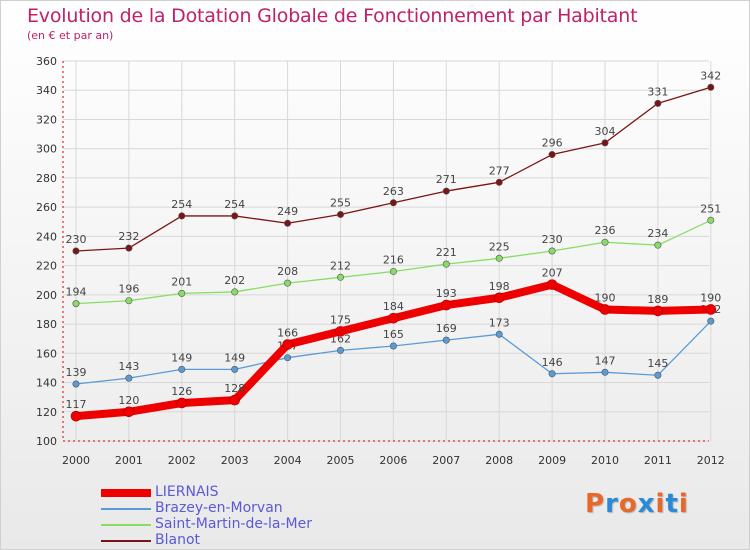 The width and height of the screenshot is (750, 550). Describe the element at coordinates (128, 236) in the screenshot. I see `data-label: 232` at that location.